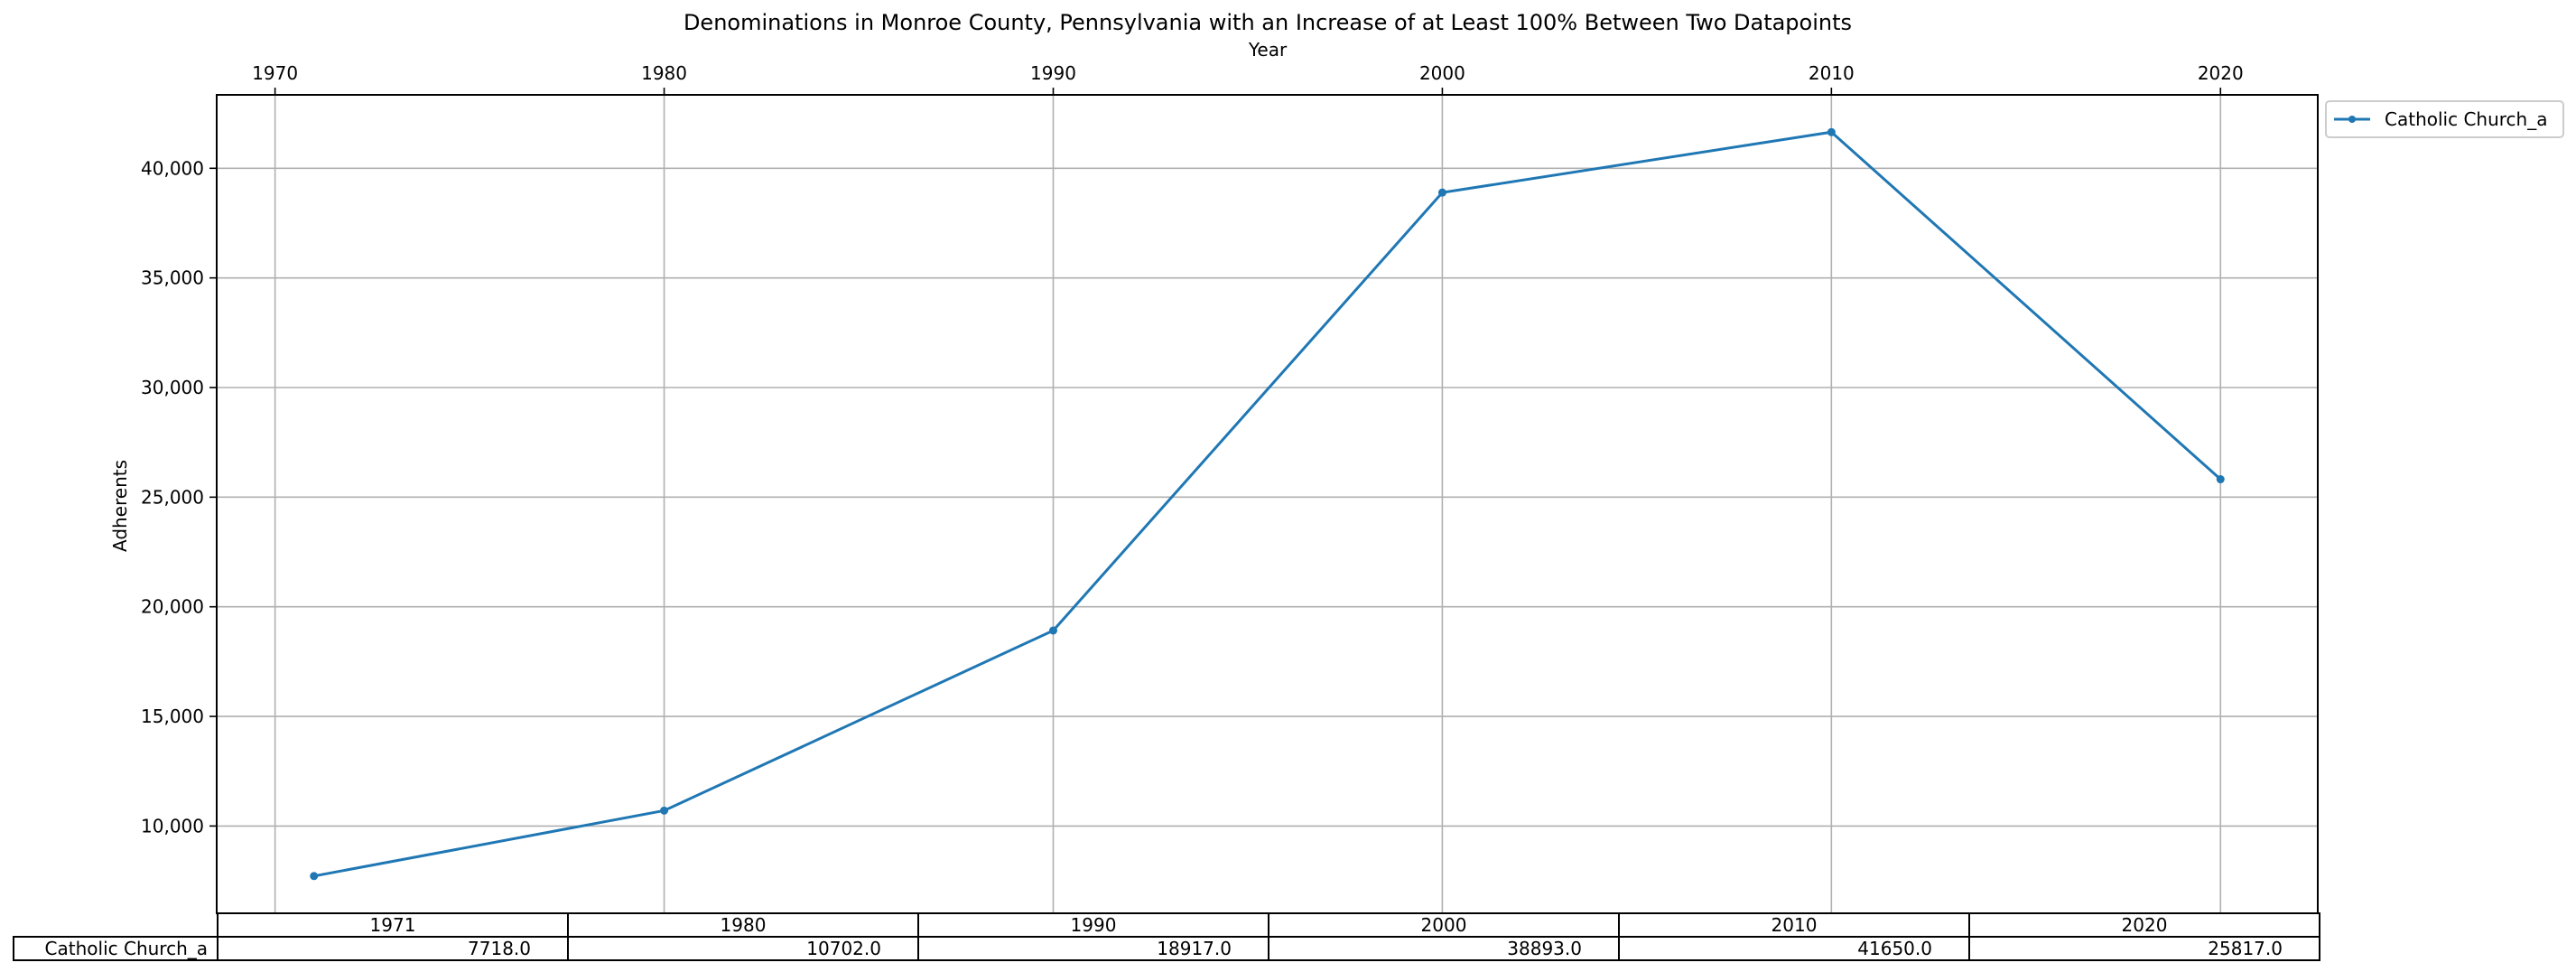 Image resolution: width=2576 pixels, height=972 pixels. I want to click on table-column-header: 1971, so click(393, 925).